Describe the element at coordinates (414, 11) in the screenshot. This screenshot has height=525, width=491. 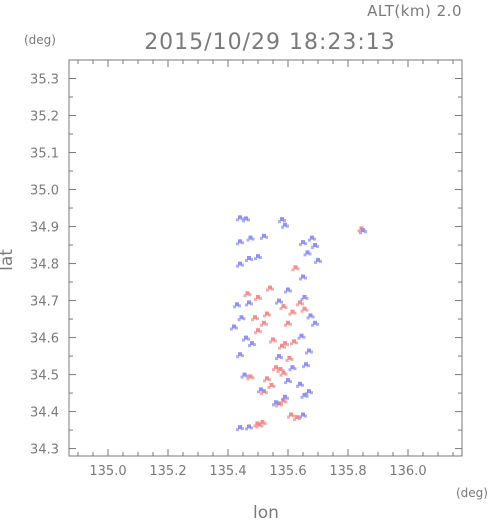
I see `altitude-label: ALT(km) 2.0` at that location.